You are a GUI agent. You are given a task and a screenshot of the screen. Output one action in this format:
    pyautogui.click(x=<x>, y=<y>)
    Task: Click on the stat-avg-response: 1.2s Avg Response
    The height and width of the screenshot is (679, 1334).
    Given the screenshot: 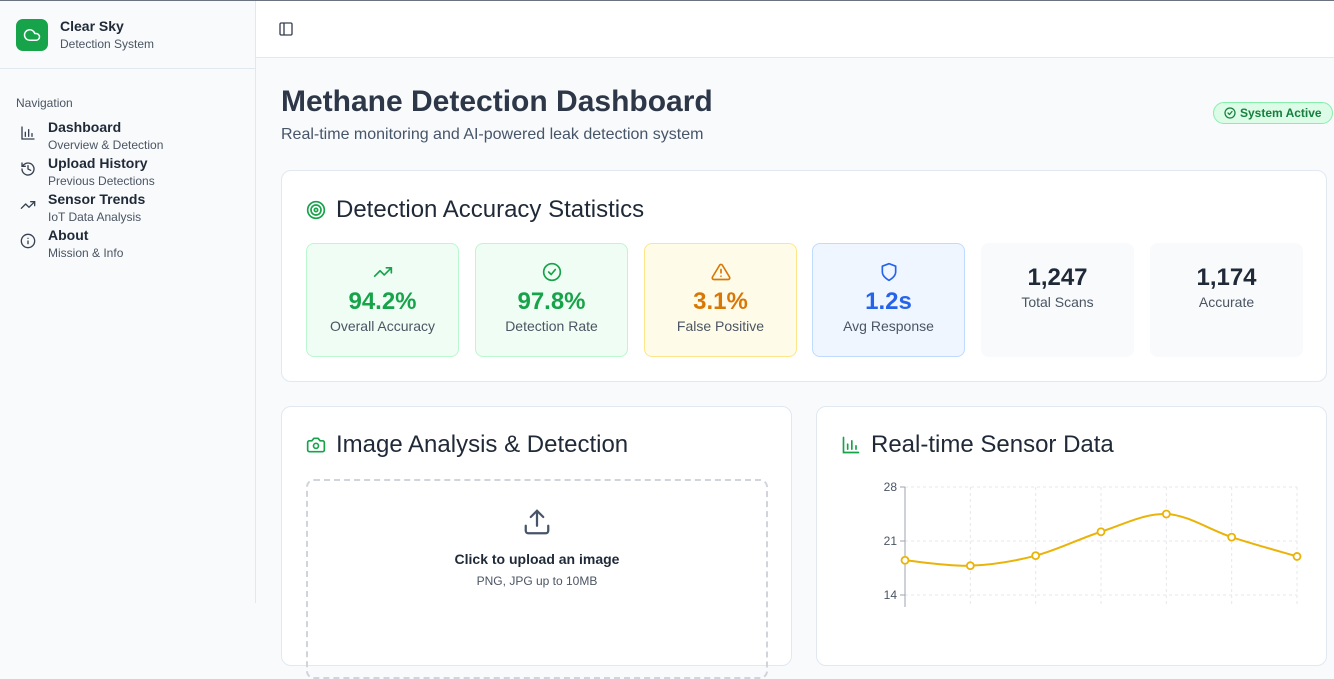 What is the action you would take?
    pyautogui.click(x=888, y=300)
    